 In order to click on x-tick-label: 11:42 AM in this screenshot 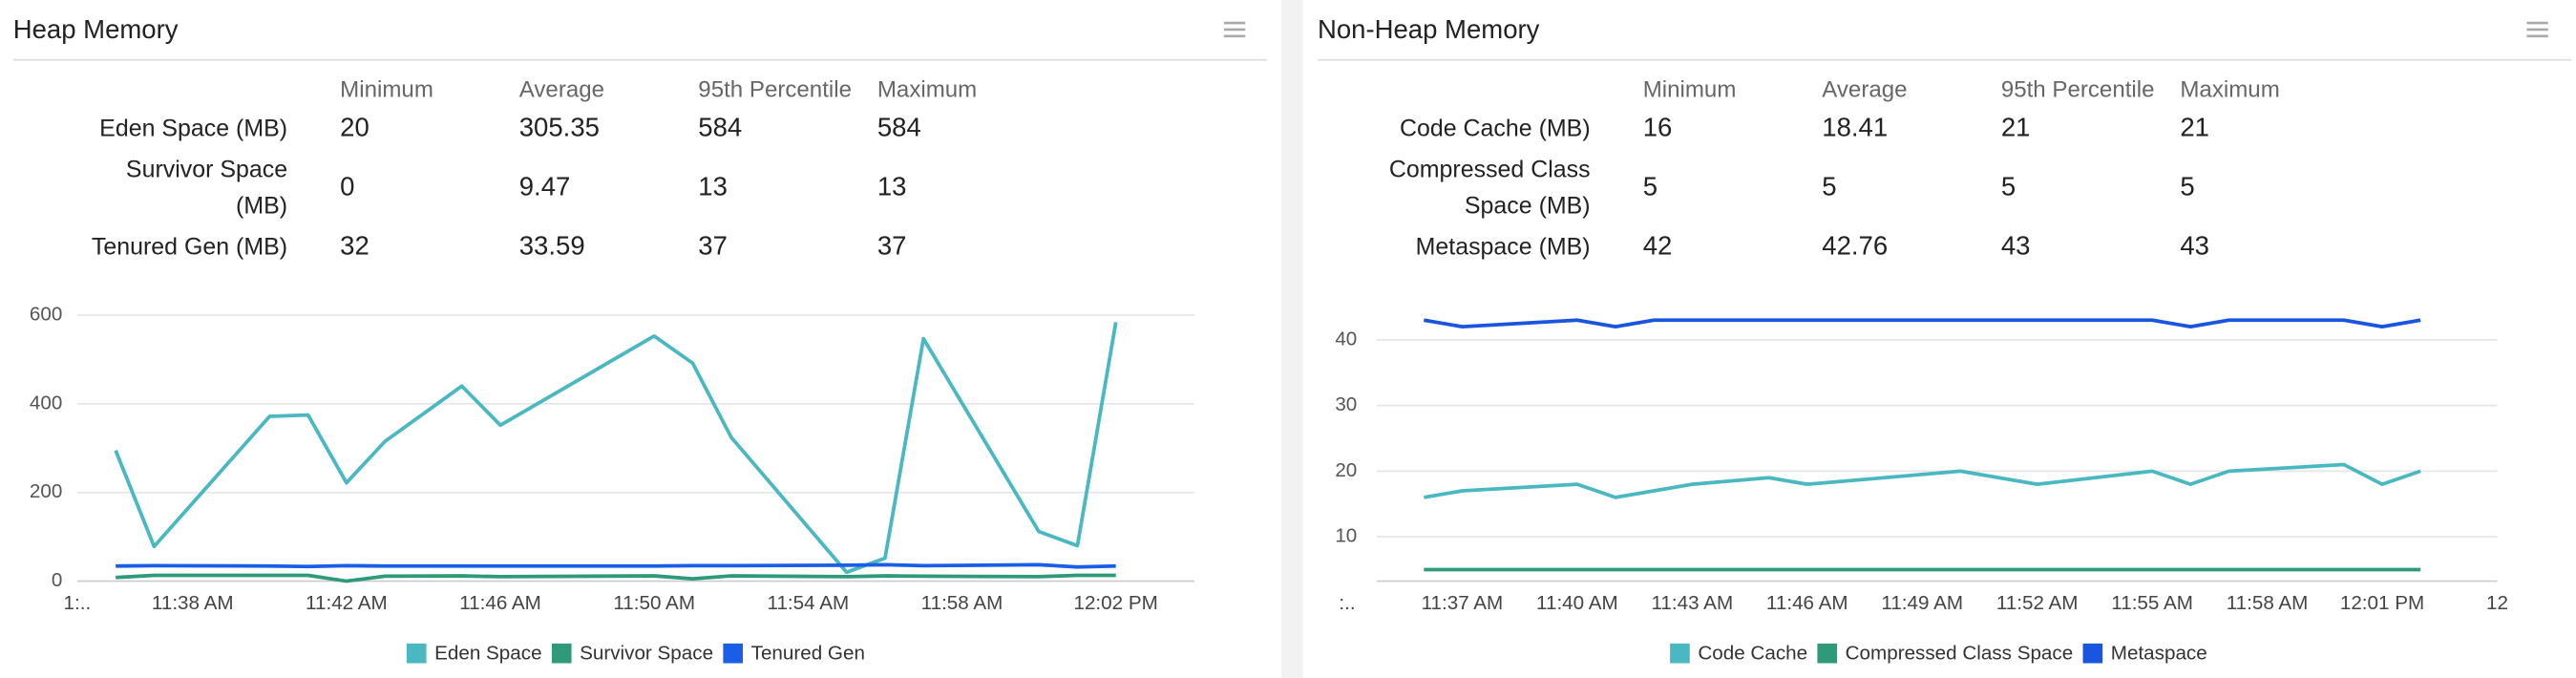, I will do `click(347, 603)`.